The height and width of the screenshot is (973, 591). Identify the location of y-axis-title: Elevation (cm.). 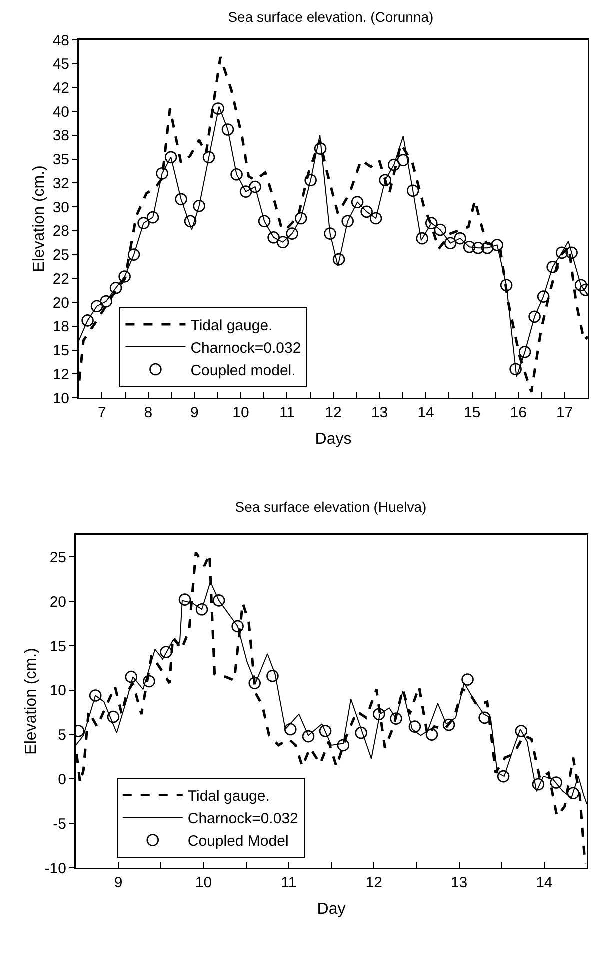
(39, 219).